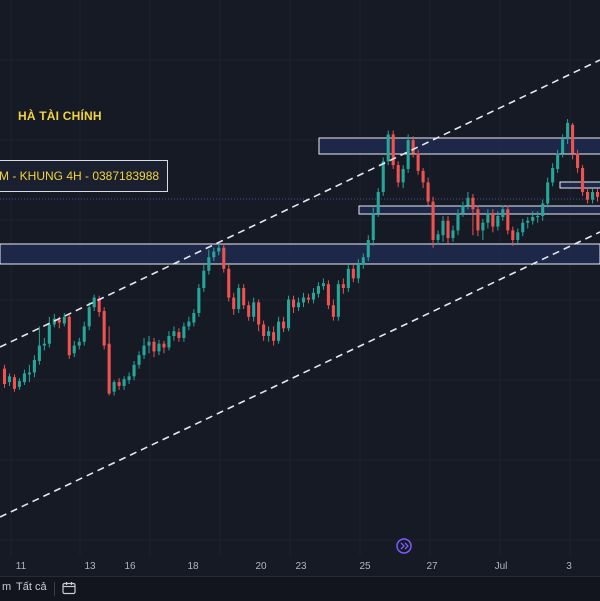  What do you see at coordinates (579, 185) in the screenshot?
I see `zone-small` at bounding box center [579, 185].